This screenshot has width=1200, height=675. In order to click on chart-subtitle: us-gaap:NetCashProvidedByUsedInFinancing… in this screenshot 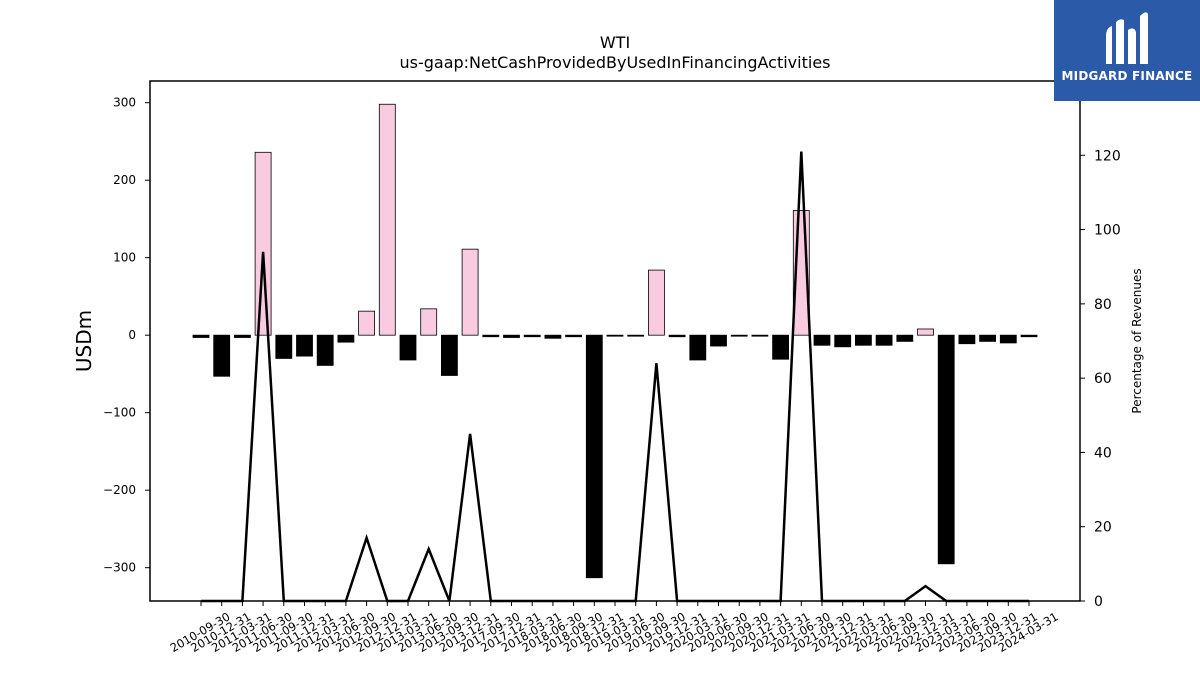, I will do `click(614, 62)`.